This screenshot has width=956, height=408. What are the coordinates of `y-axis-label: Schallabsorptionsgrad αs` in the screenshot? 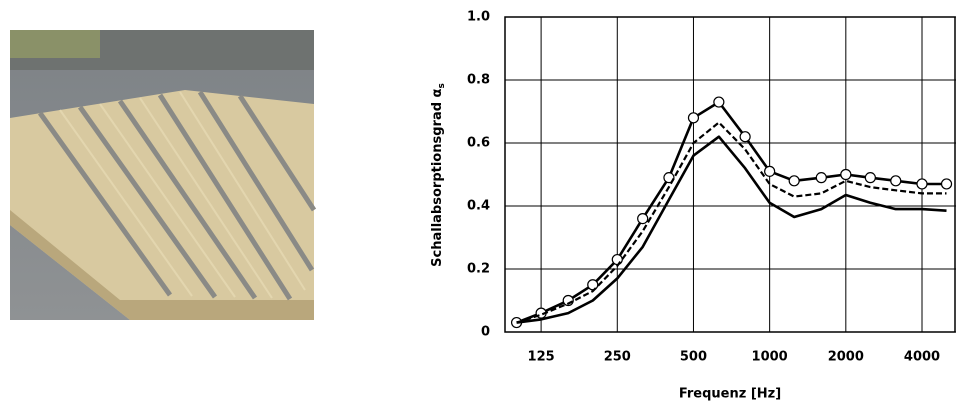 It's located at (438, 175).